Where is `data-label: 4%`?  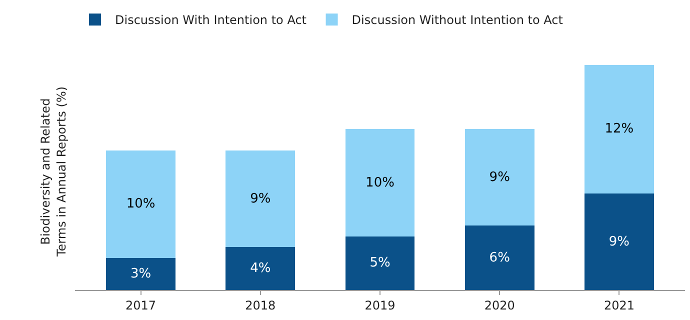 data-label: 4% is located at coordinates (260, 268).